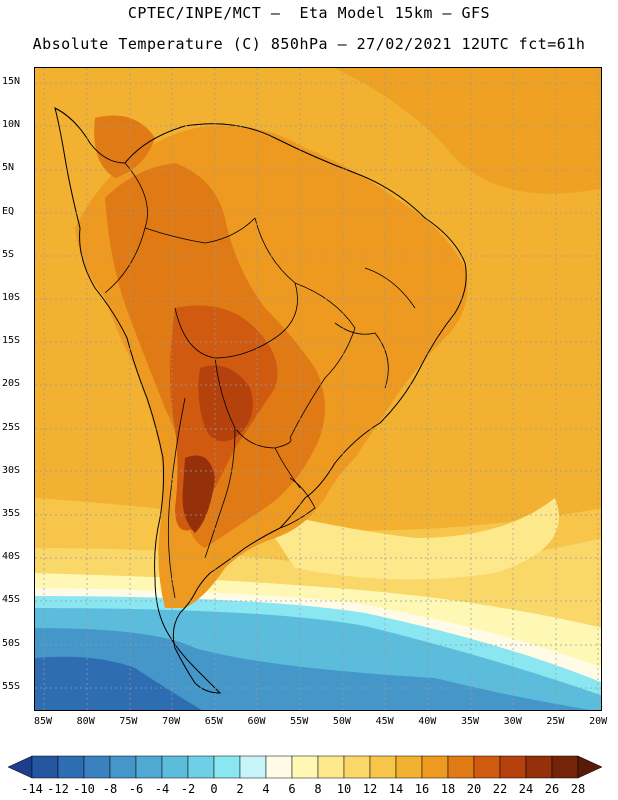  Describe the element at coordinates (118, 683) in the screenshot. I see `ocean-zone-minus8` at that location.